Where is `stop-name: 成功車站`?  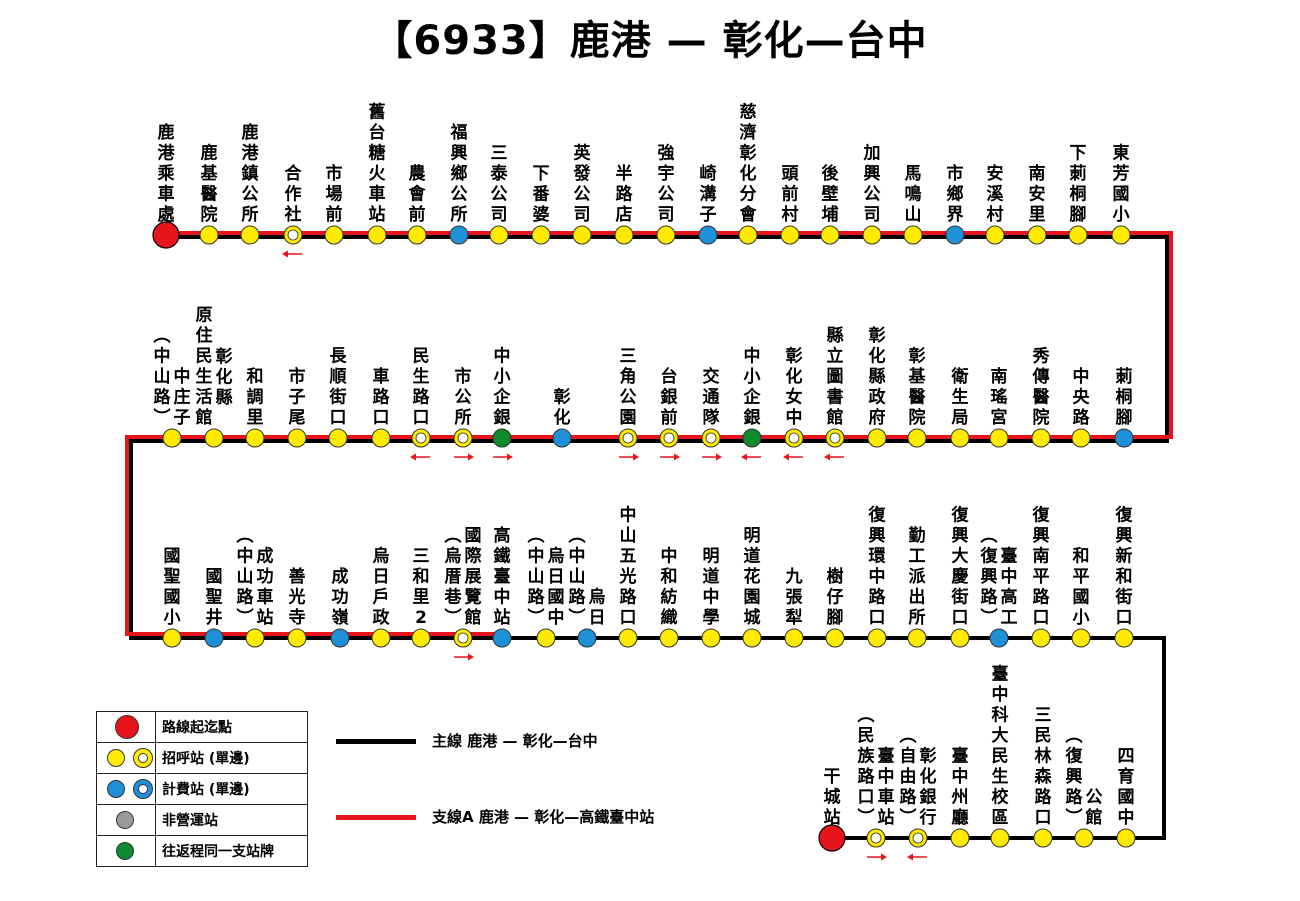 stop-name: 成功車站 is located at coordinates (265, 587).